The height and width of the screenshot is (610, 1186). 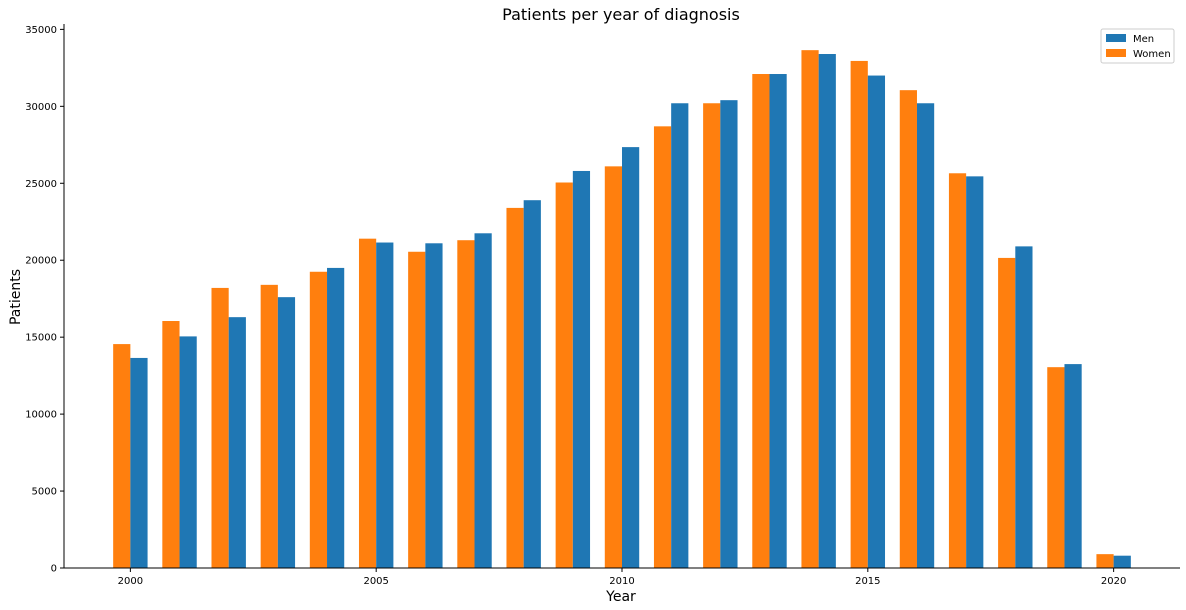 I want to click on bar-women-2006, so click(x=417, y=409).